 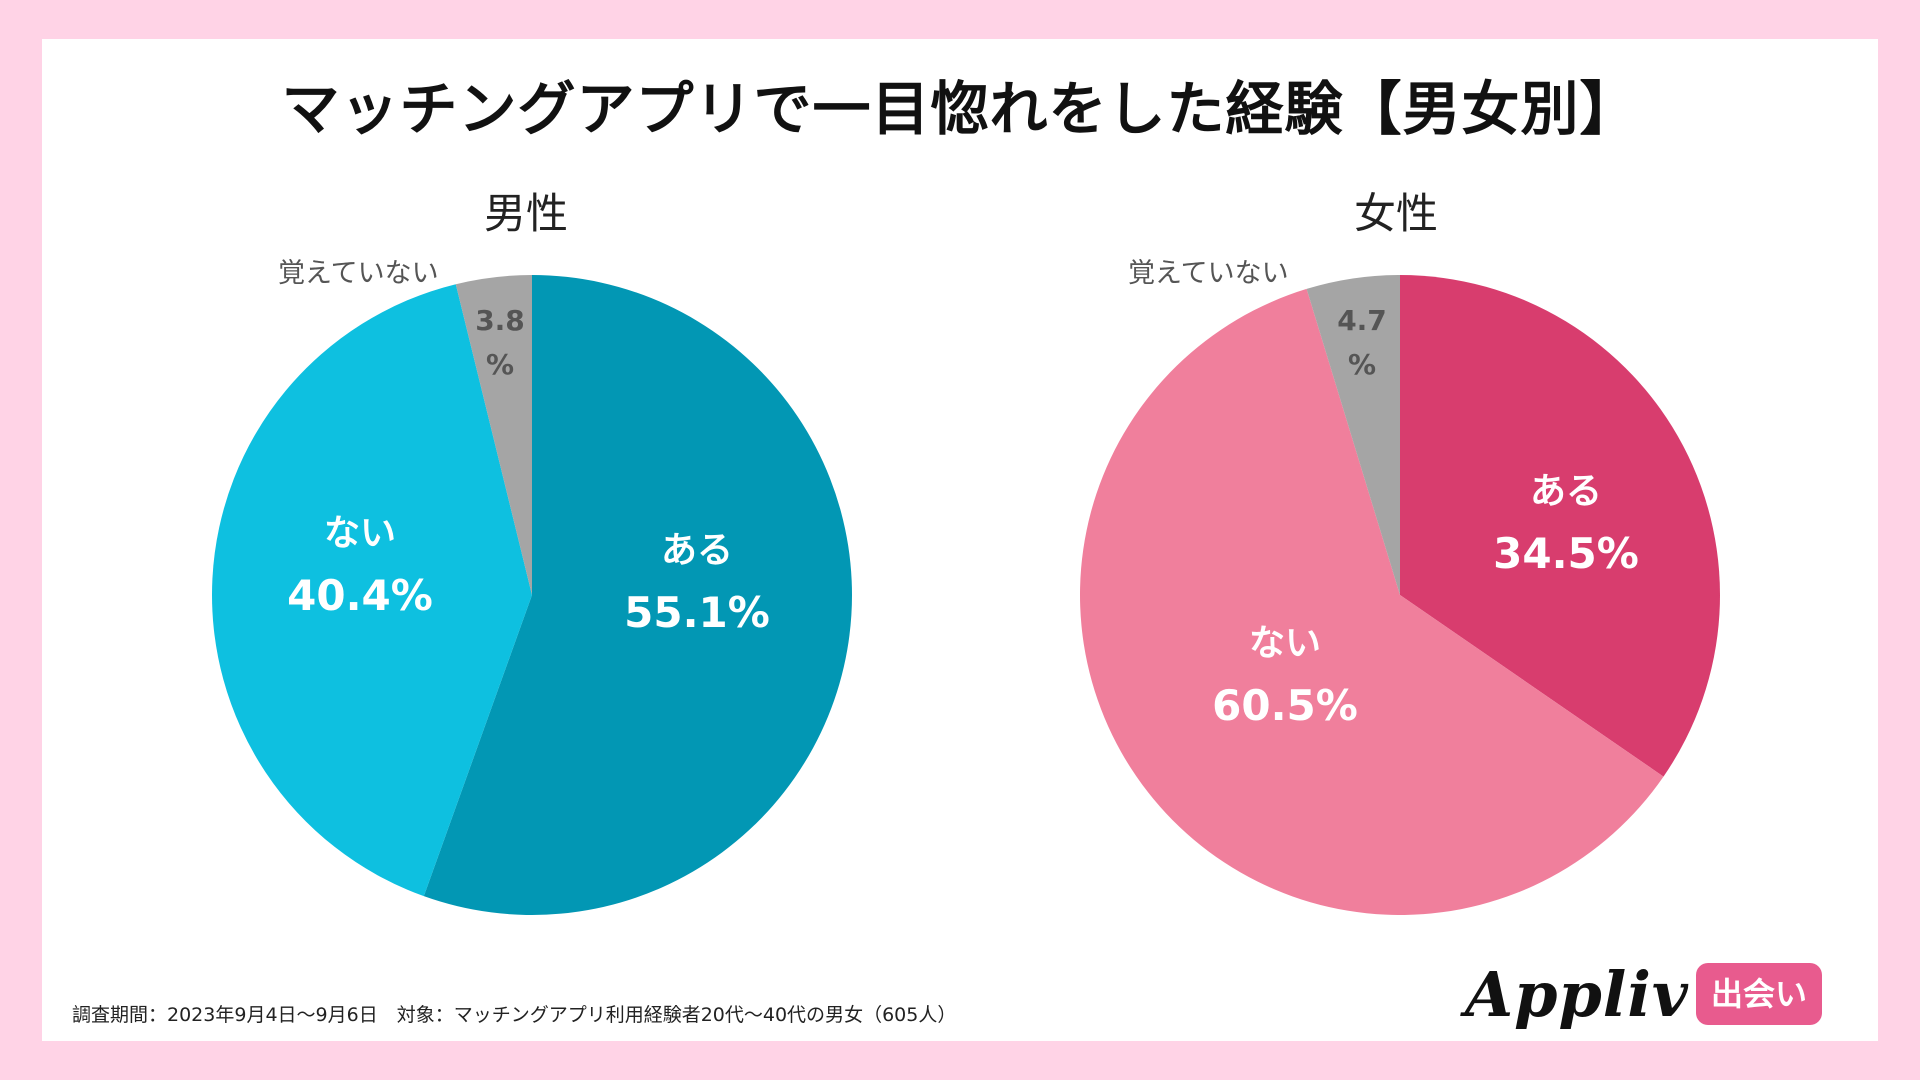 I want to click on slice-label-male-0: ある, so click(x=697, y=550).